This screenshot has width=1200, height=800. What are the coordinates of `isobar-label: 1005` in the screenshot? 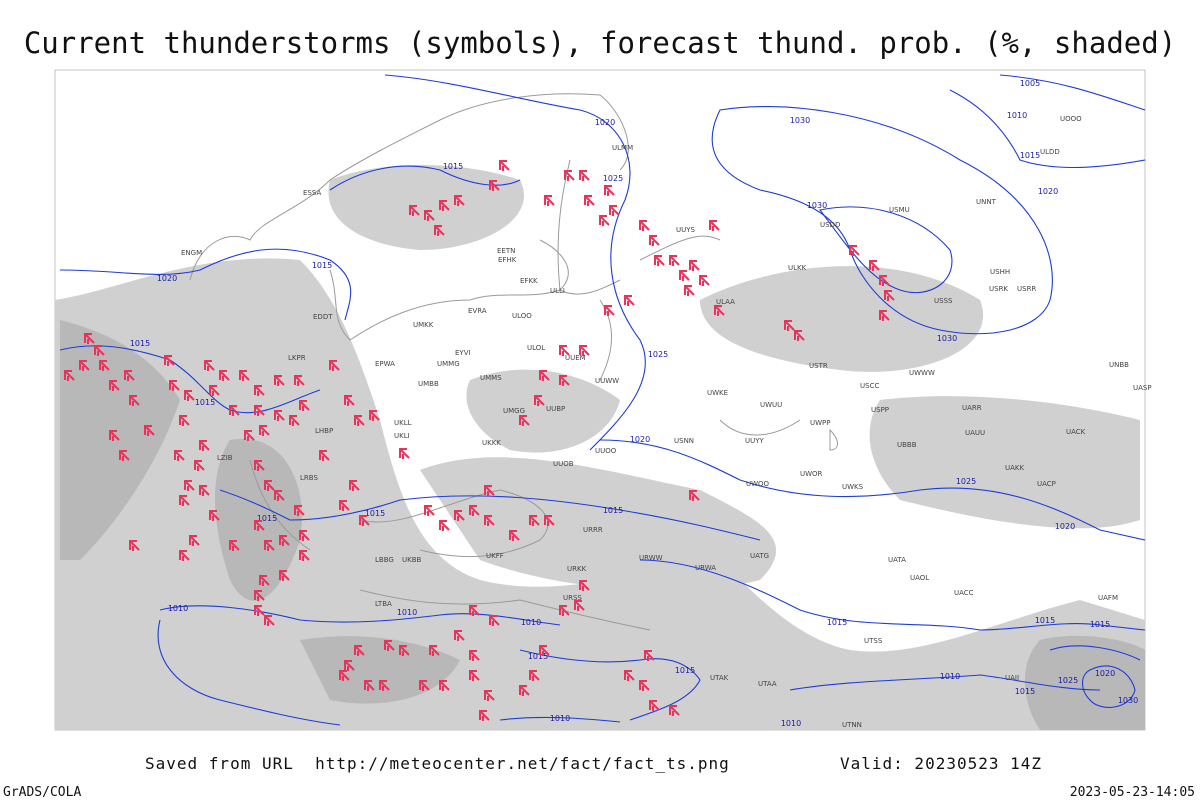 It's located at (1030, 83).